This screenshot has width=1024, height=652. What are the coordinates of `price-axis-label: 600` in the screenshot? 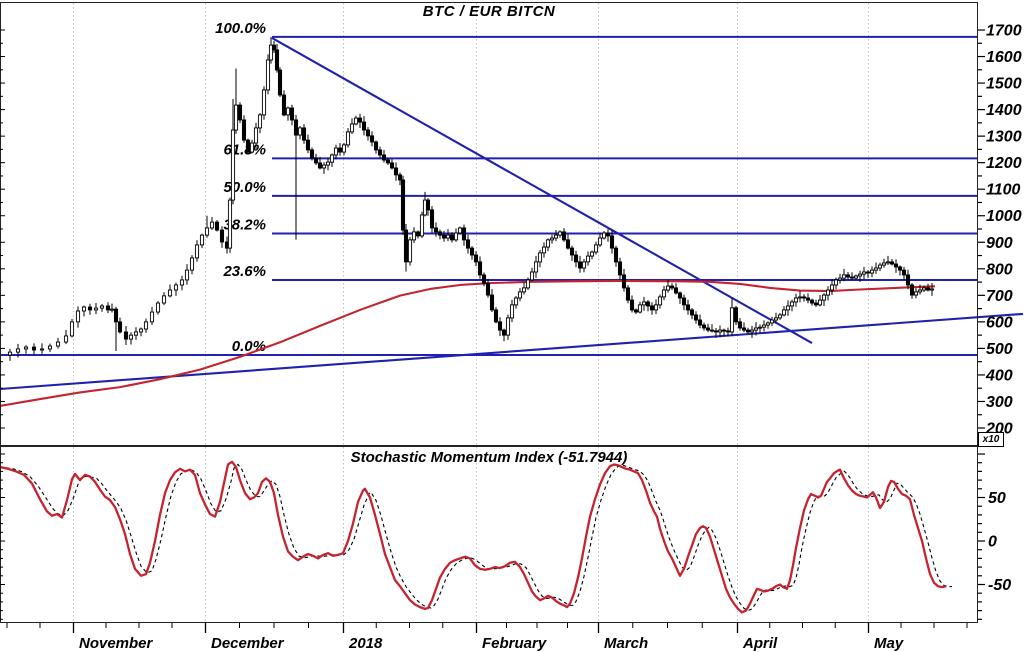 It's located at (999, 322).